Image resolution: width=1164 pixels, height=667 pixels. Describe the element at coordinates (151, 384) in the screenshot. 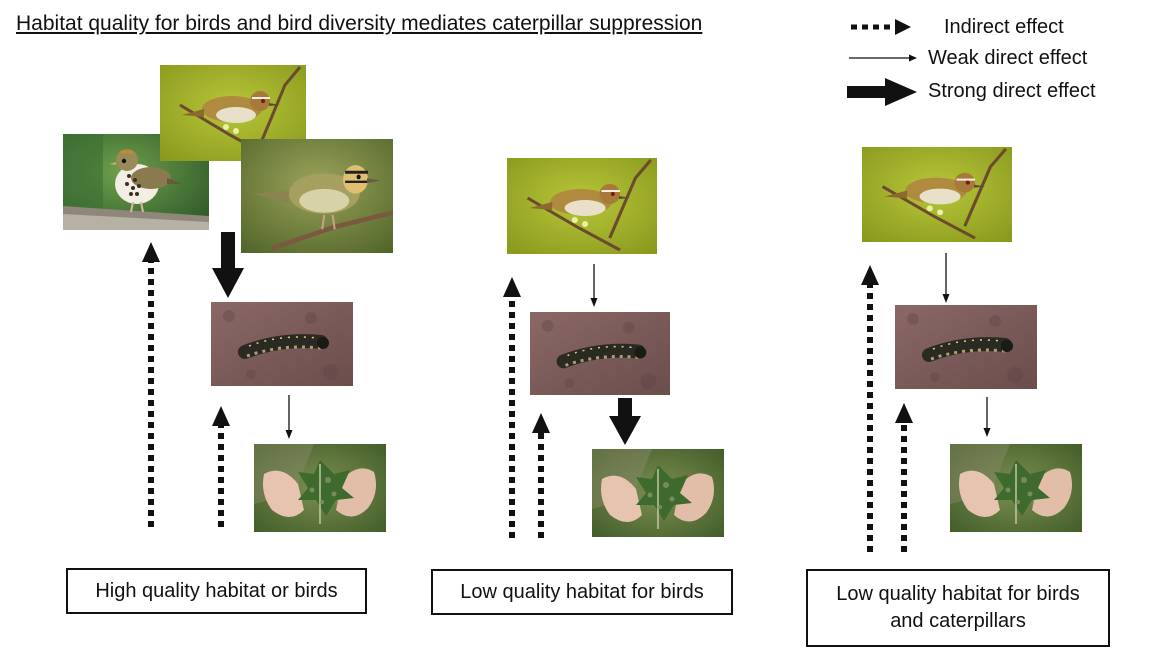

I see `panel-1-indirect-arrow-long` at that location.